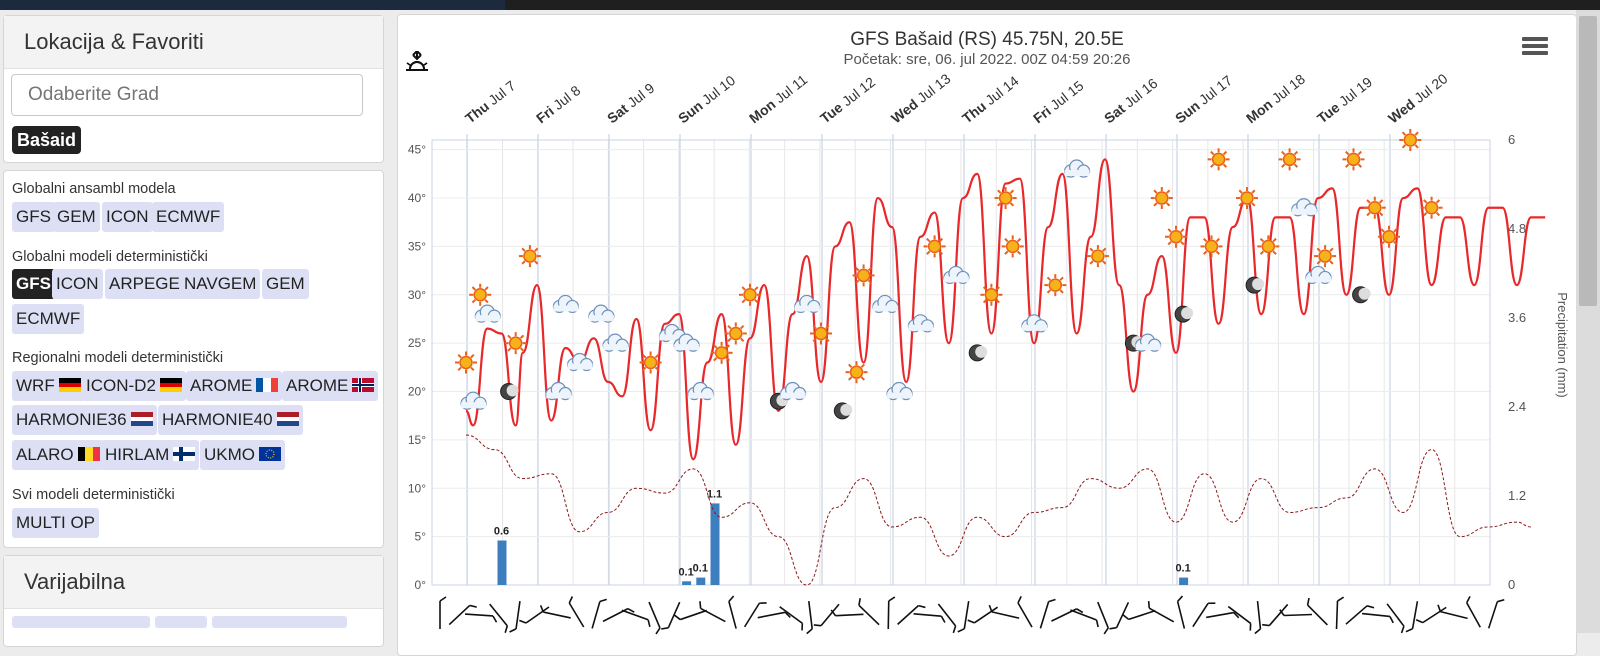 The height and width of the screenshot is (656, 1600). I want to click on model-icon-ensemble: ICON, so click(127, 217).